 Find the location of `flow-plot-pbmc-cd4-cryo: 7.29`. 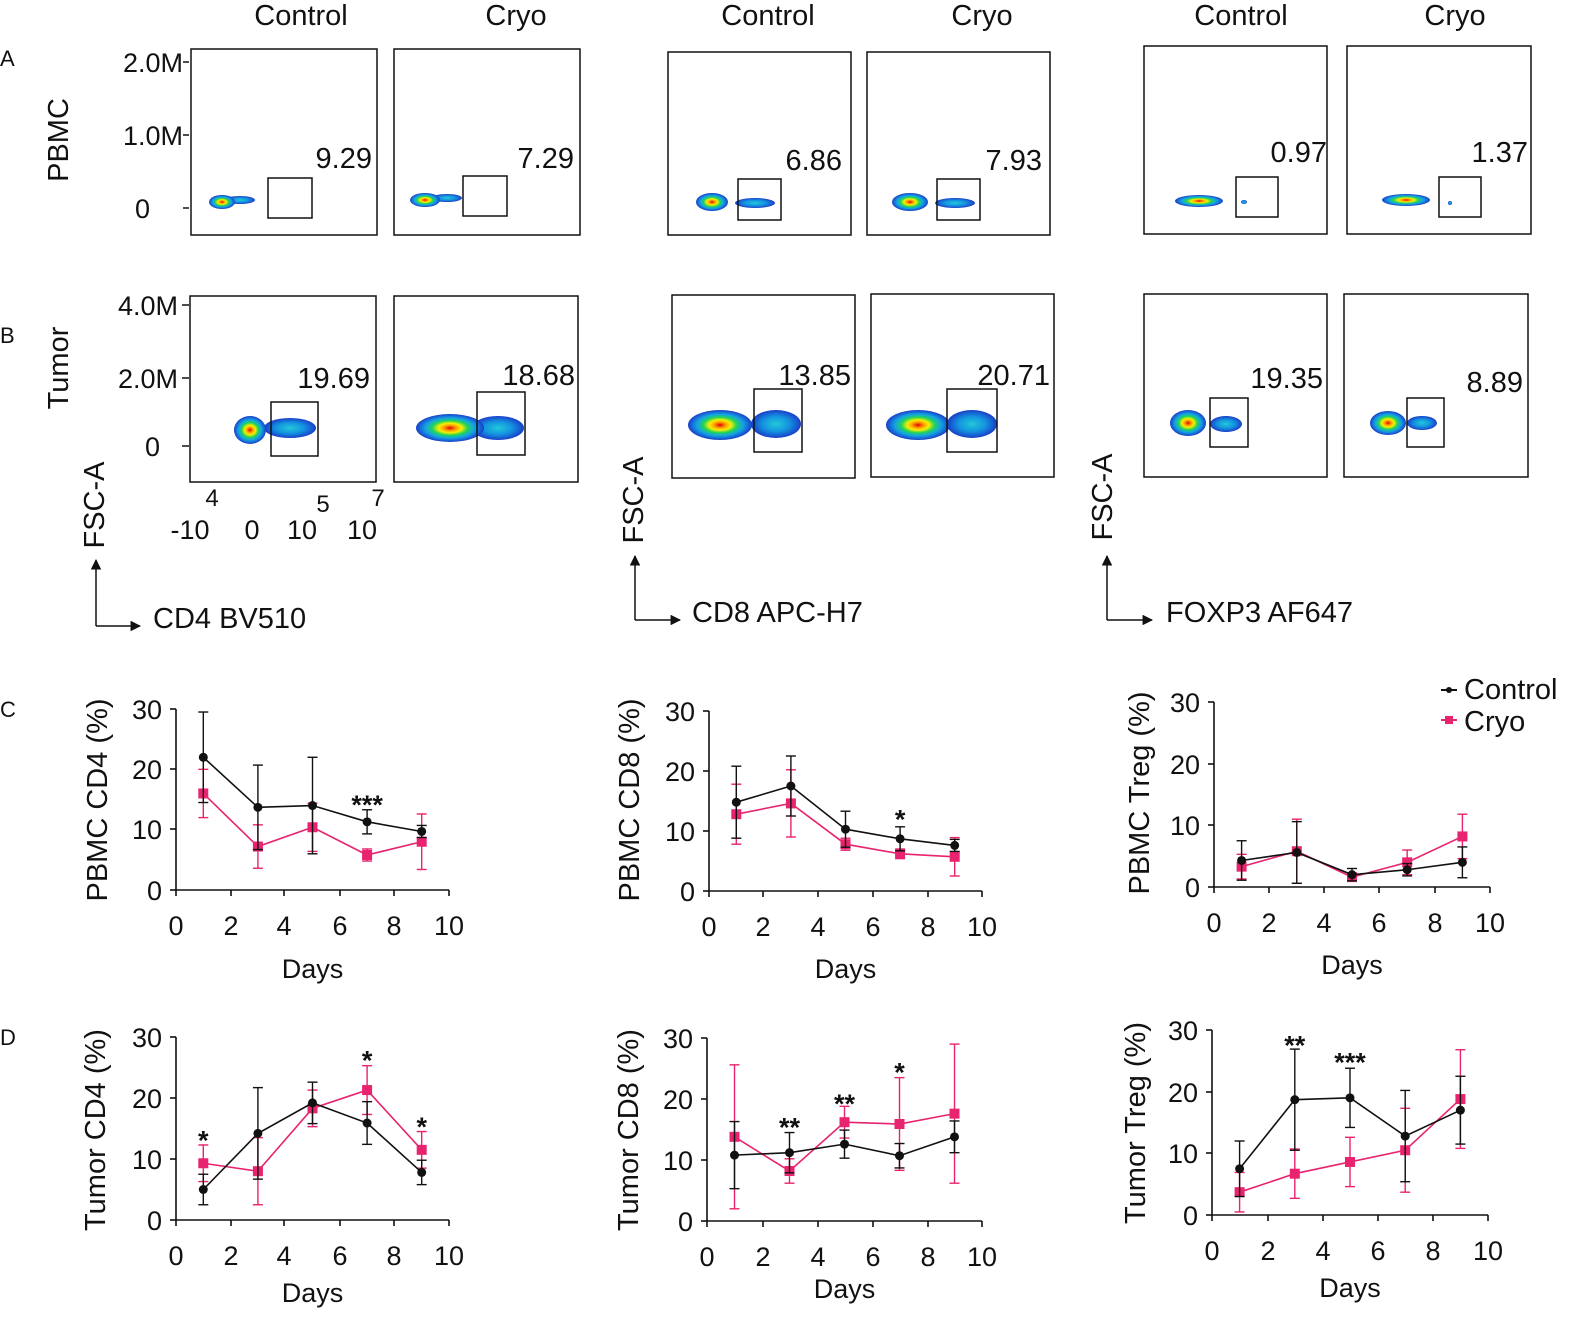

flow-plot-pbmc-cd4-cryo: 7.29 is located at coordinates (487, 142).